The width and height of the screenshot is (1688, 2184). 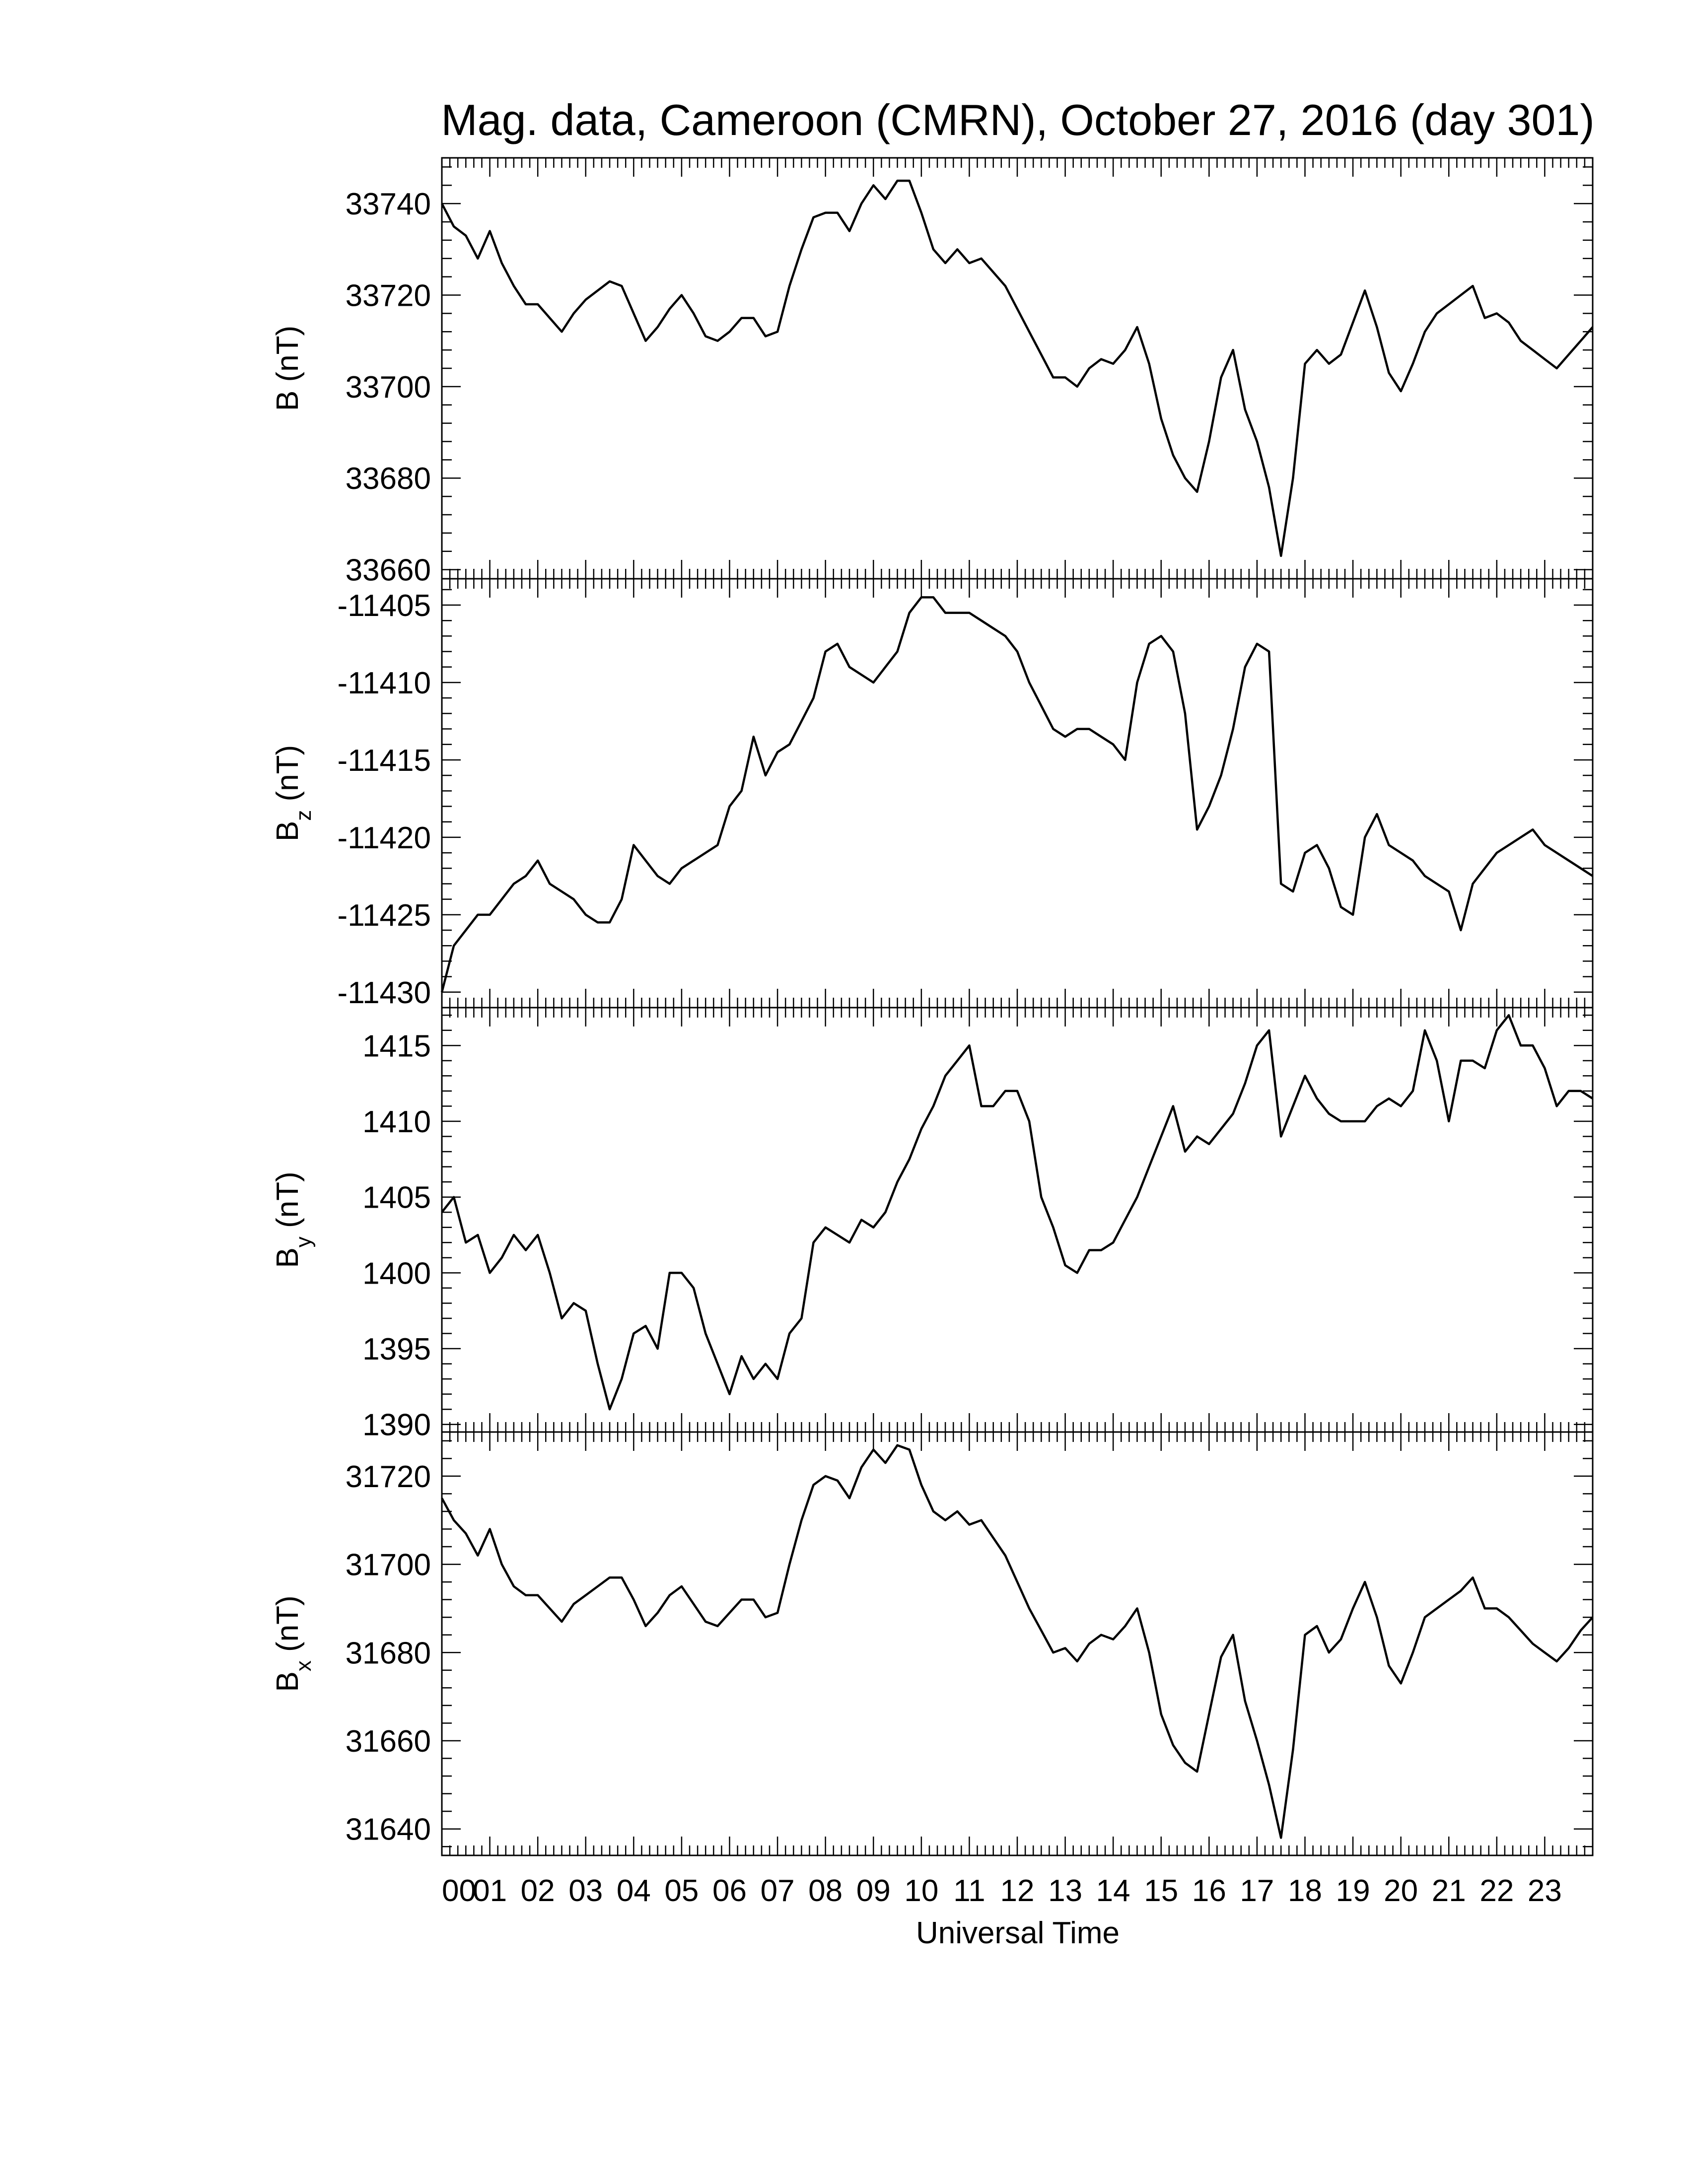 I want to click on panel-frame-Bz, so click(x=1017, y=793).